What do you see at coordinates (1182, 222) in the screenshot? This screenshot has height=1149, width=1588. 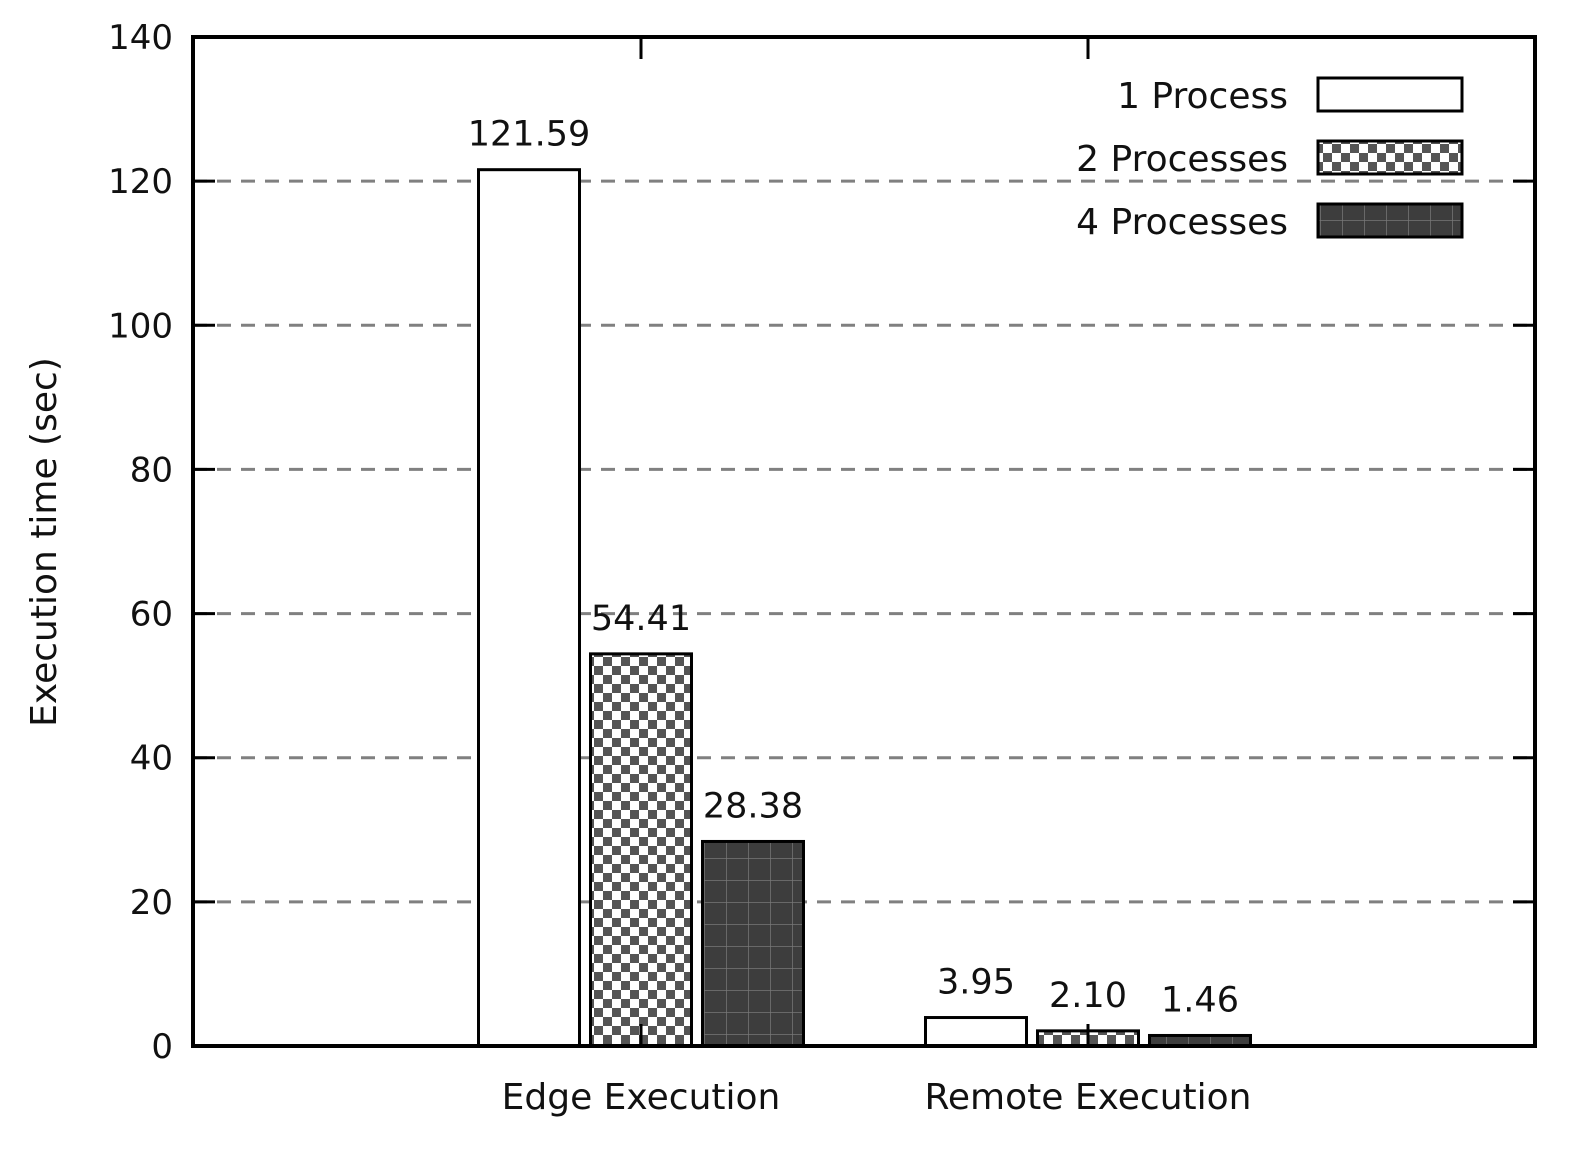 I see `legend-label: 4 Processes` at bounding box center [1182, 222].